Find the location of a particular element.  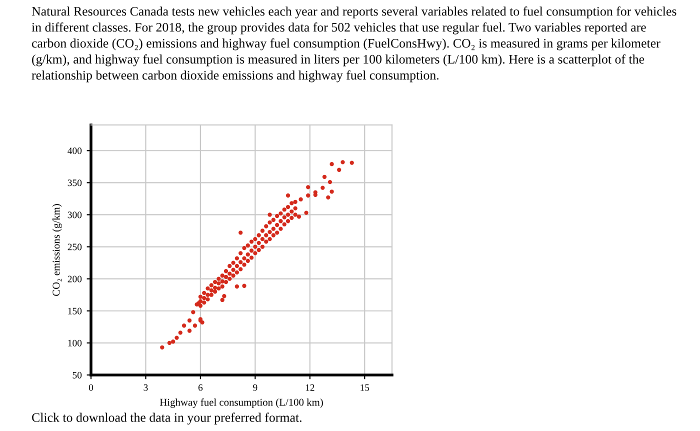

y-tick-label: 200 is located at coordinates (75, 279).